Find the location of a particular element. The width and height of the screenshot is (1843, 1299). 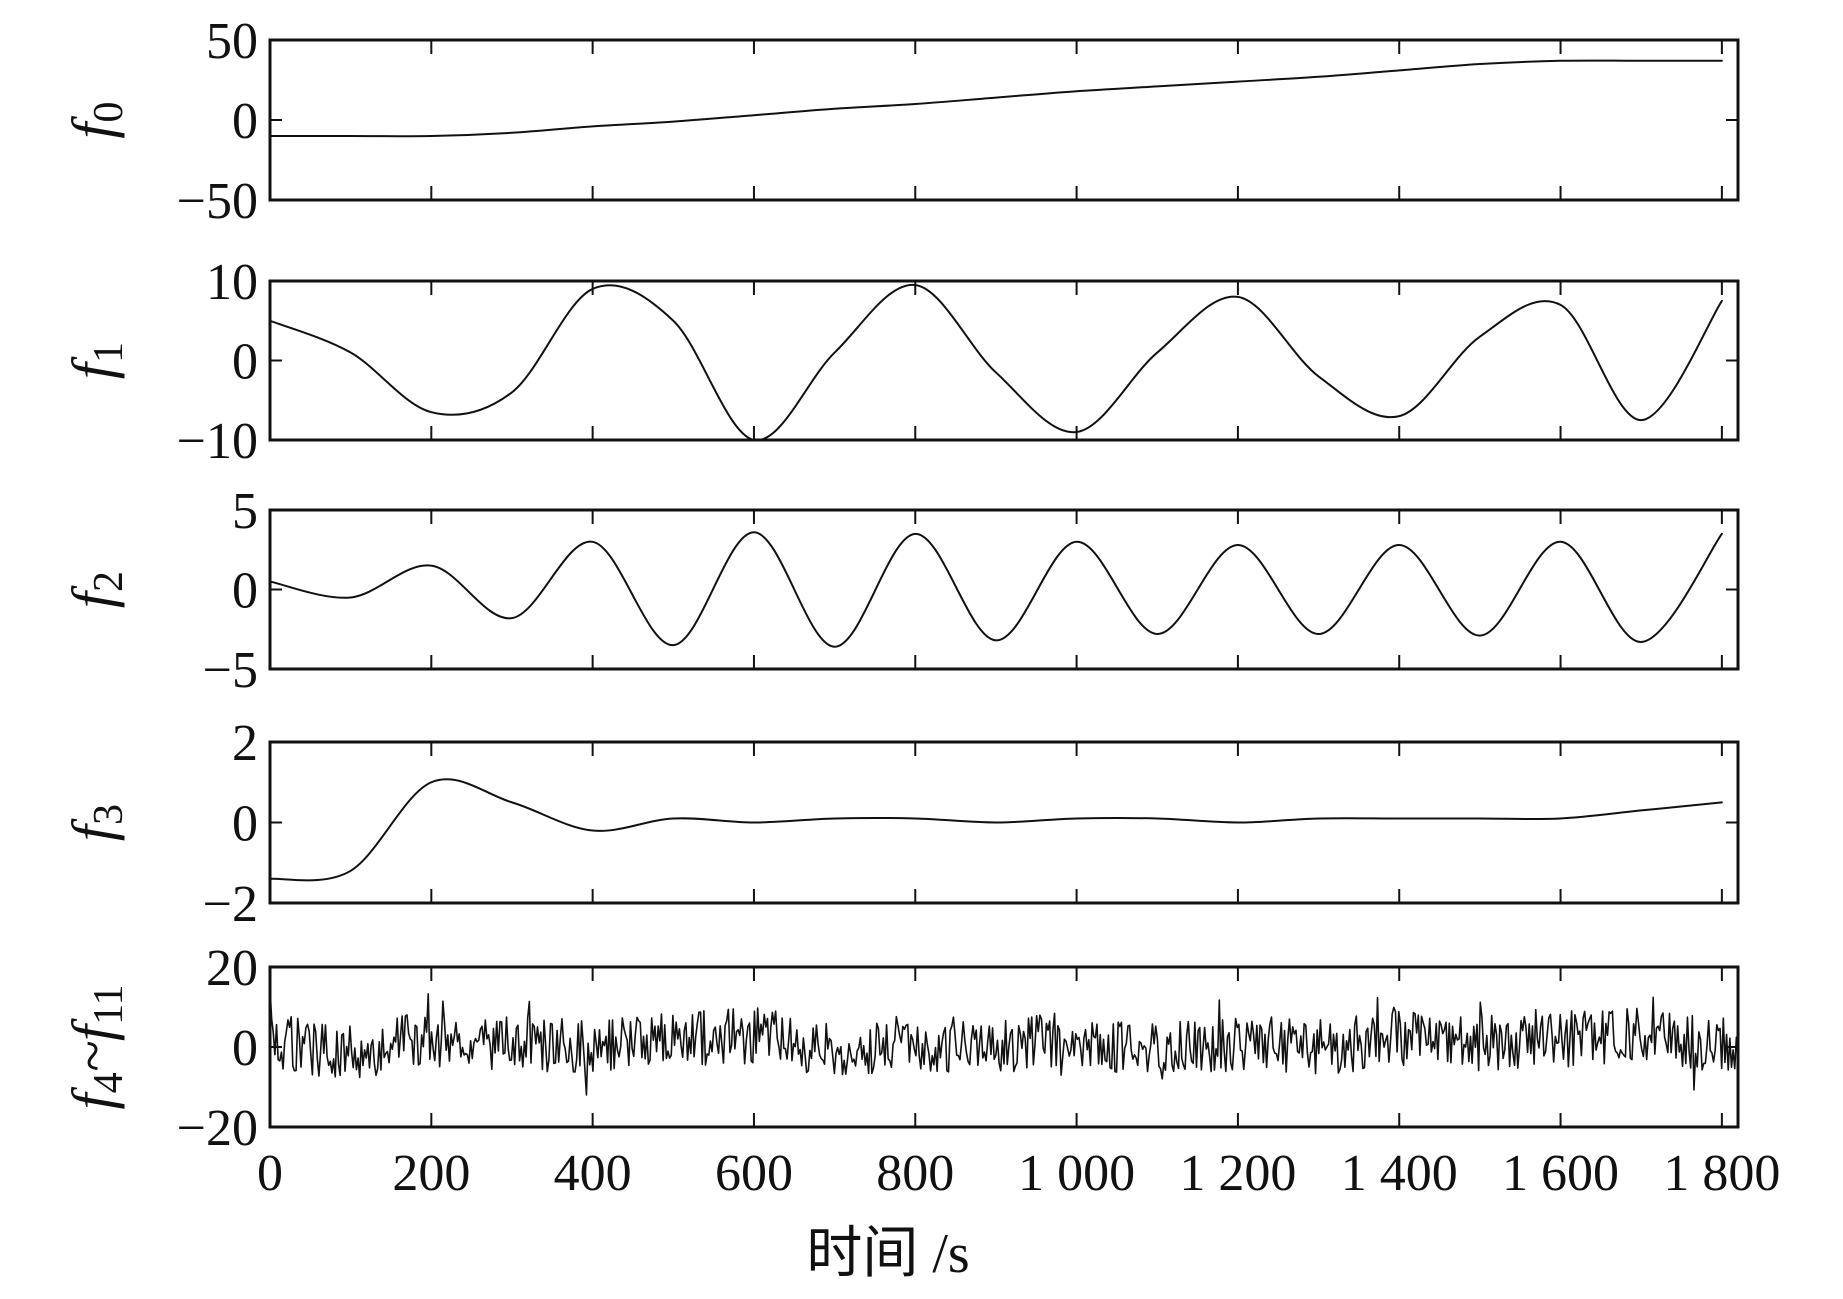

x-tick-label-4: 800 is located at coordinates (915, 1173).